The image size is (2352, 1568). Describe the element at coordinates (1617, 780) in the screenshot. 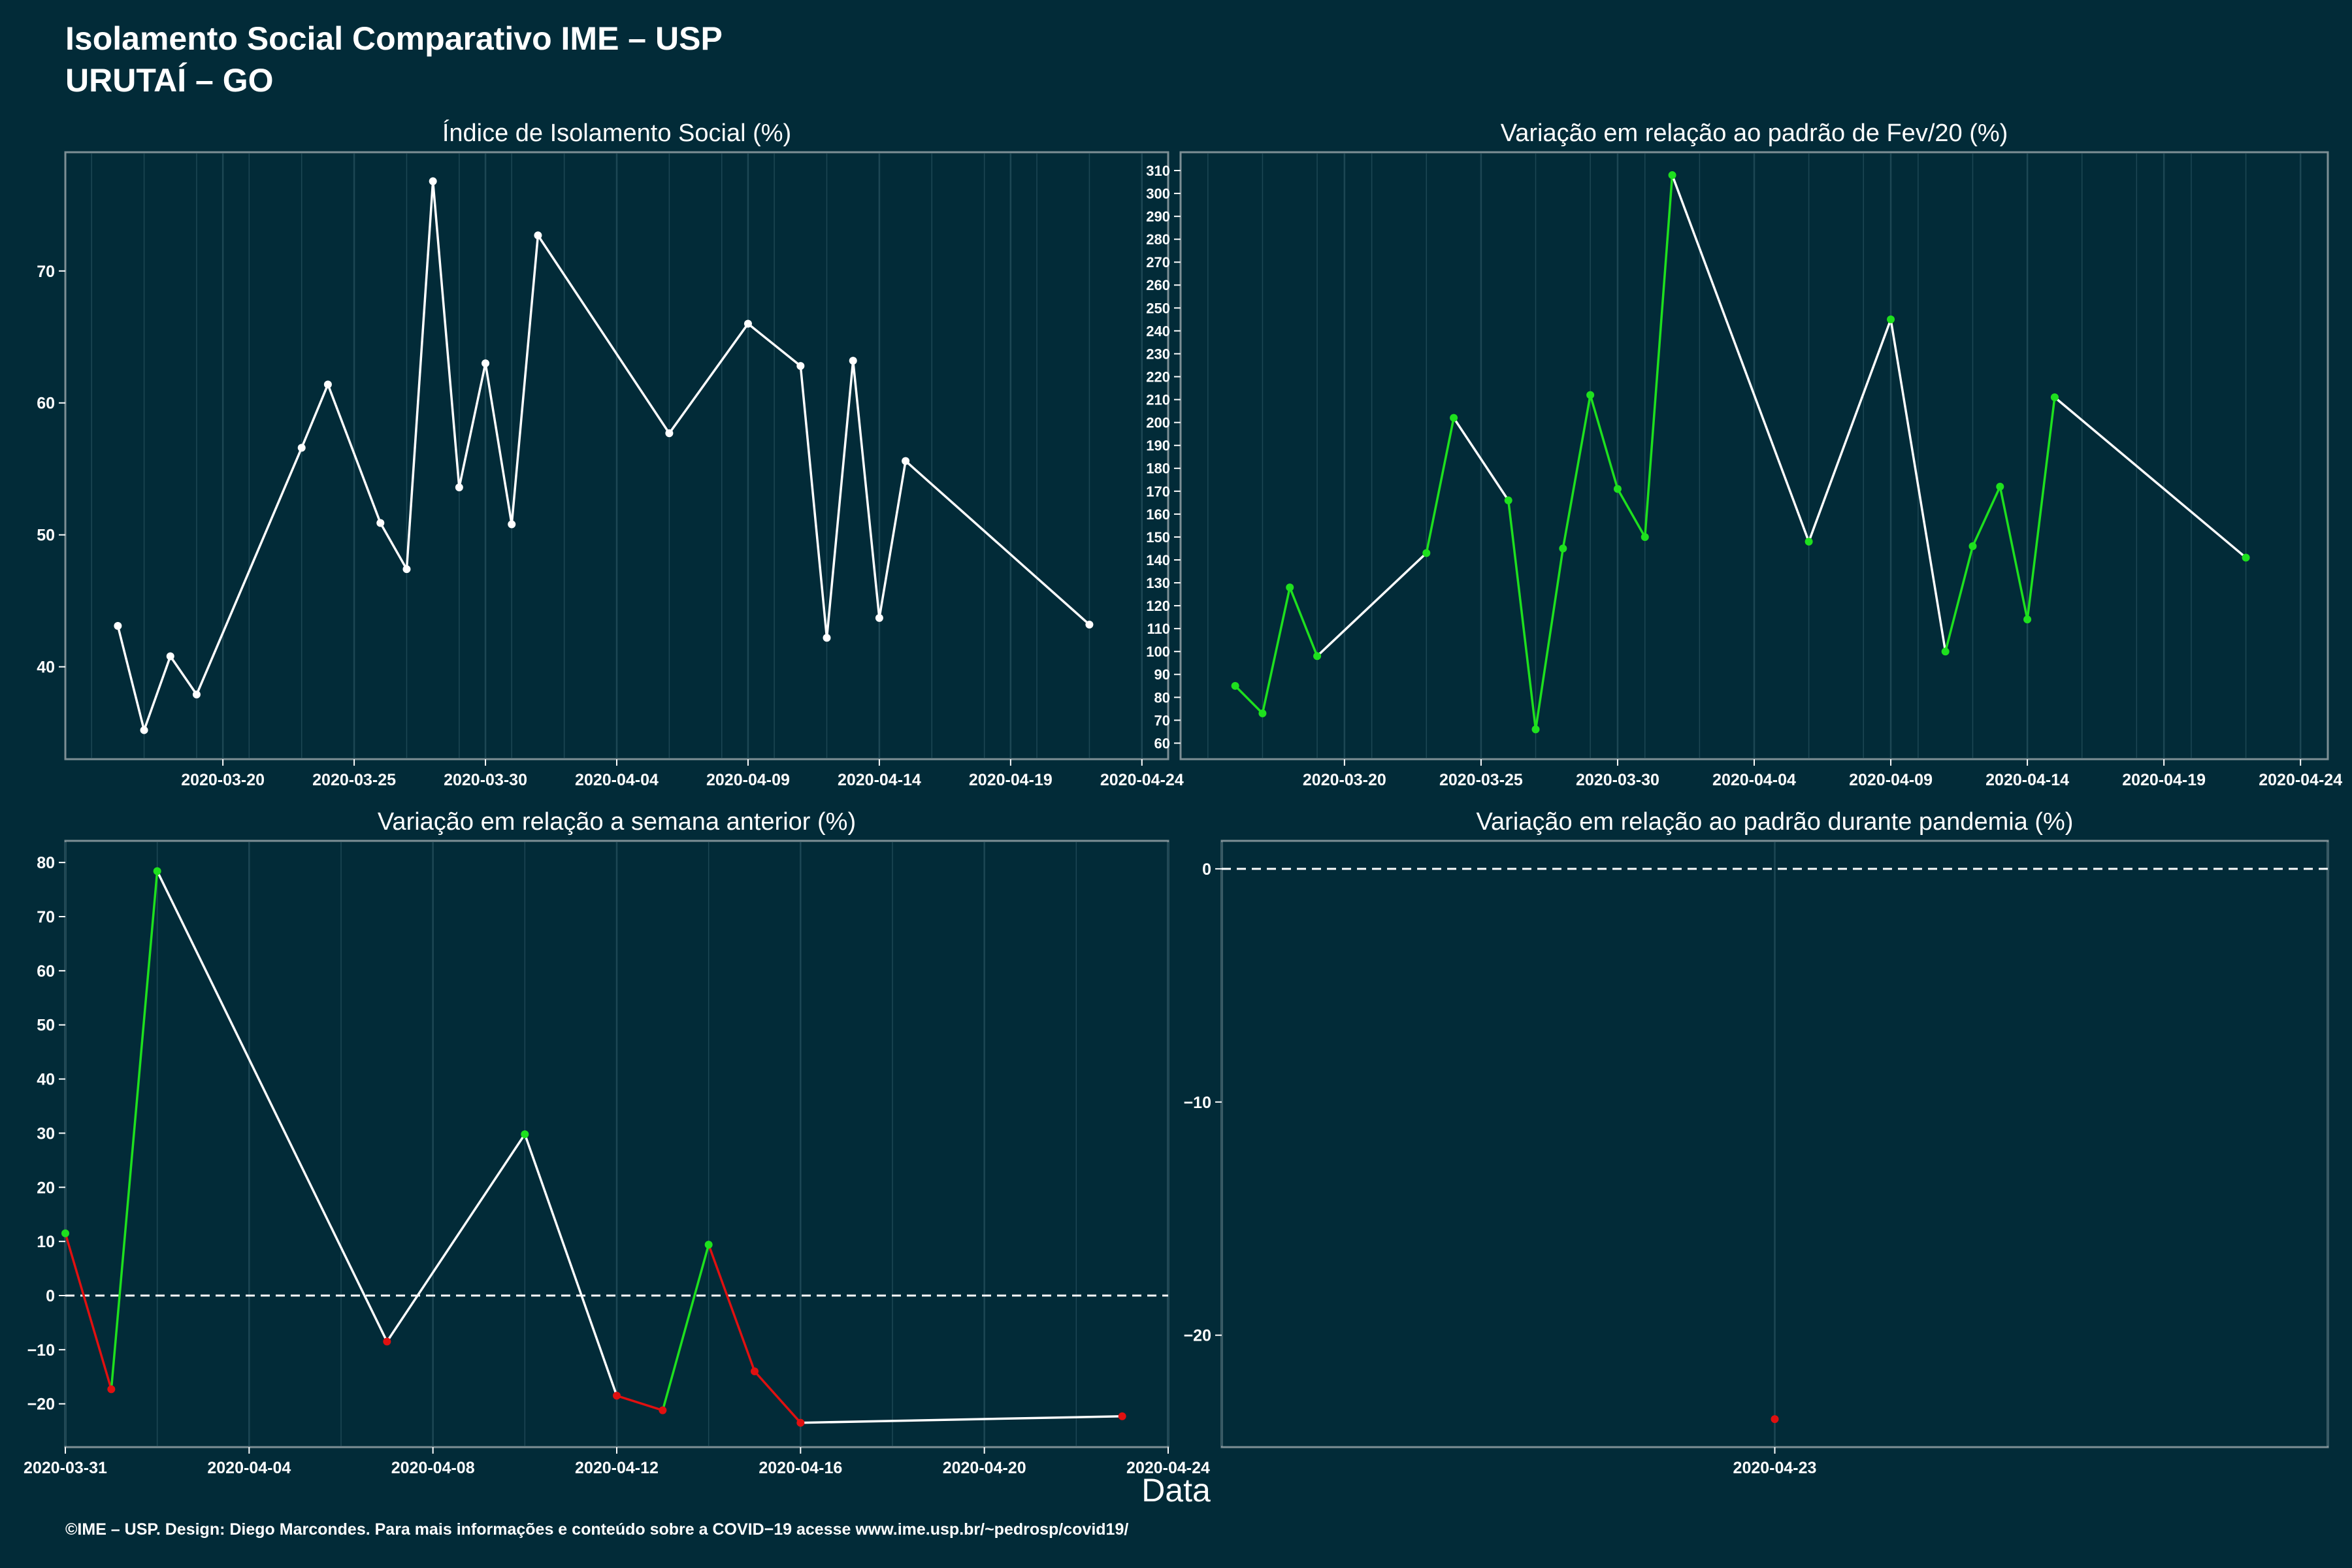

I see `x-tick-label: 2020-03-30` at that location.